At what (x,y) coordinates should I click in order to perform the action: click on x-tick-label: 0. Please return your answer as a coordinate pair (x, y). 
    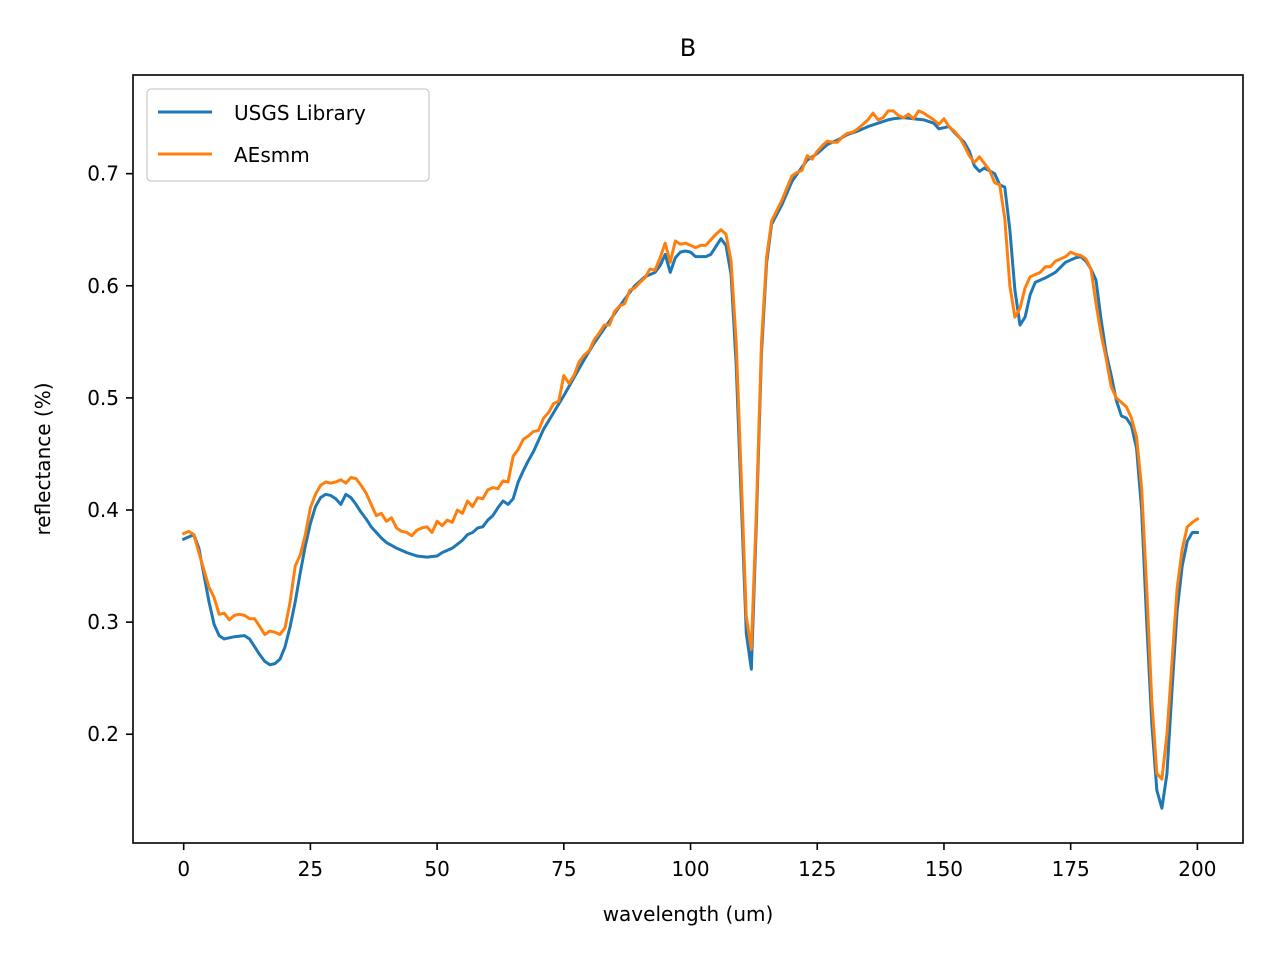
    Looking at the image, I should click on (183, 869).